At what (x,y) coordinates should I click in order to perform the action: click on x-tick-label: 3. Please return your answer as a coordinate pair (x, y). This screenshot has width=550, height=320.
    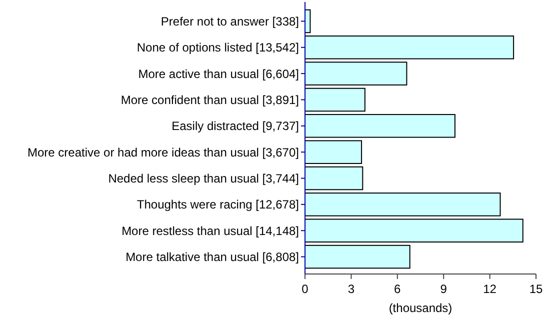
    Looking at the image, I should click on (351, 289).